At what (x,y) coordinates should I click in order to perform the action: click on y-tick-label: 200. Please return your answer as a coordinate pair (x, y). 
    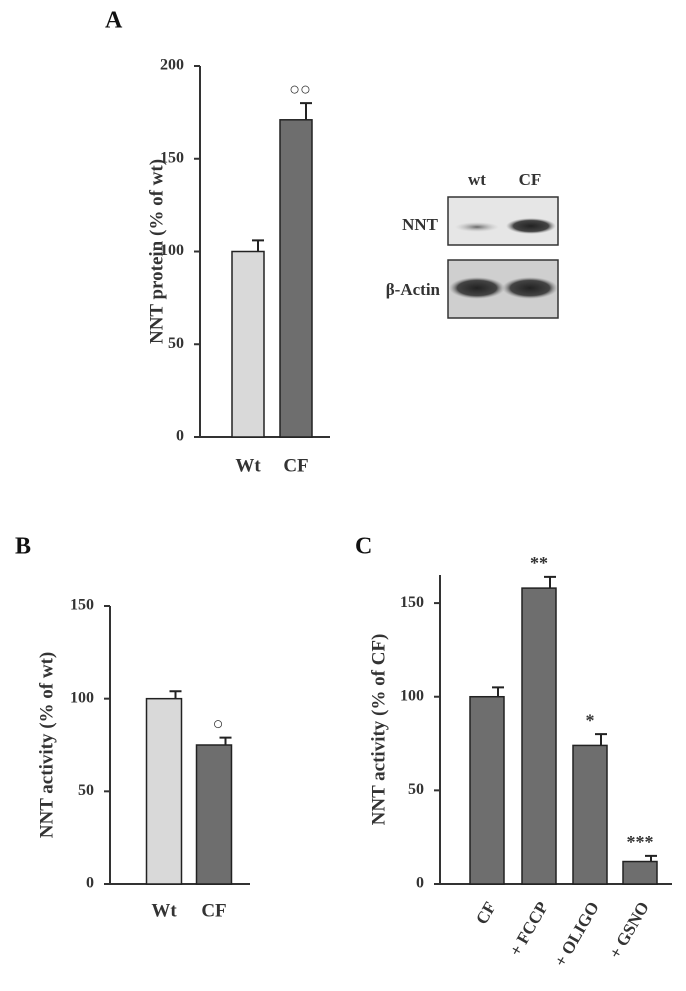
    Looking at the image, I should click on (172, 65).